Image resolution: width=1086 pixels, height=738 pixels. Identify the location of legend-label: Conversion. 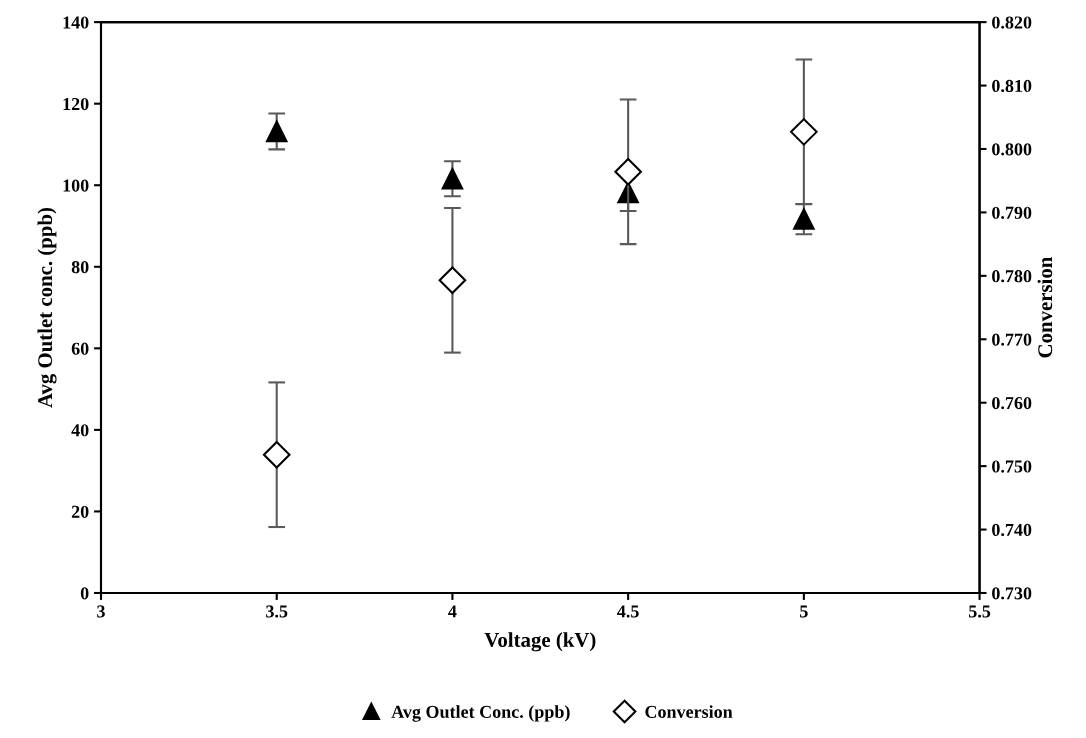
(689, 711).